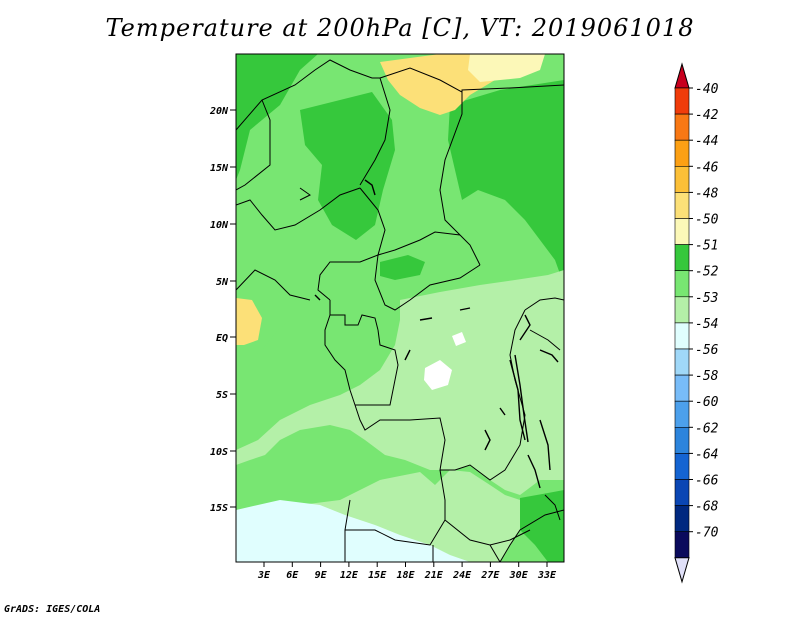 This screenshot has width=800, height=618. What do you see at coordinates (219, 111) in the screenshot?
I see `lat-label: 20N` at bounding box center [219, 111].